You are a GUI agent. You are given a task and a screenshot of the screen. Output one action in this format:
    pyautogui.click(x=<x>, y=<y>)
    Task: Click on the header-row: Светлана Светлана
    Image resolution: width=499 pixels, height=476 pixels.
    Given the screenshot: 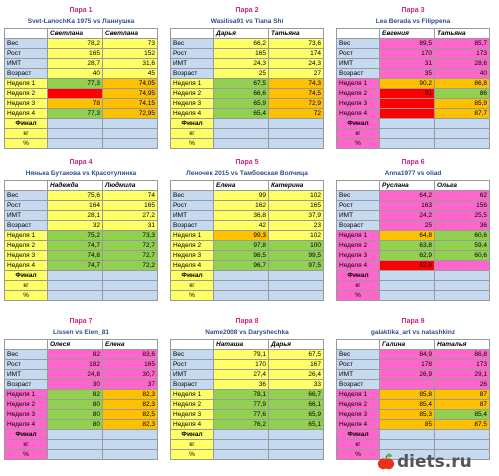 What is the action you would take?
    pyautogui.click(x=81, y=33)
    